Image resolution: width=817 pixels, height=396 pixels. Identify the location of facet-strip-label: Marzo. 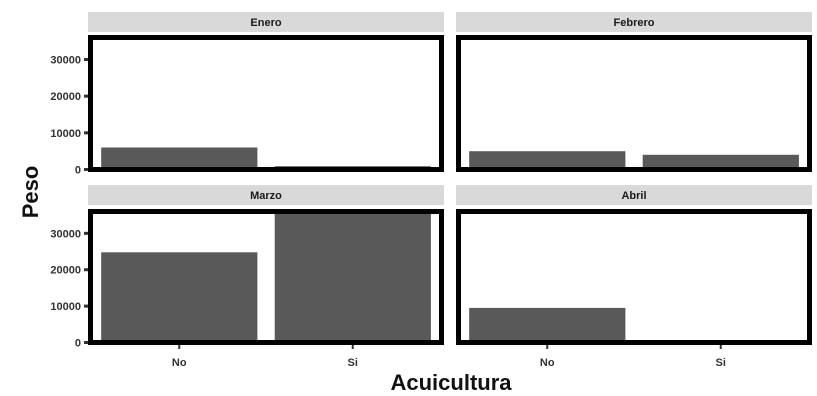
(266, 196).